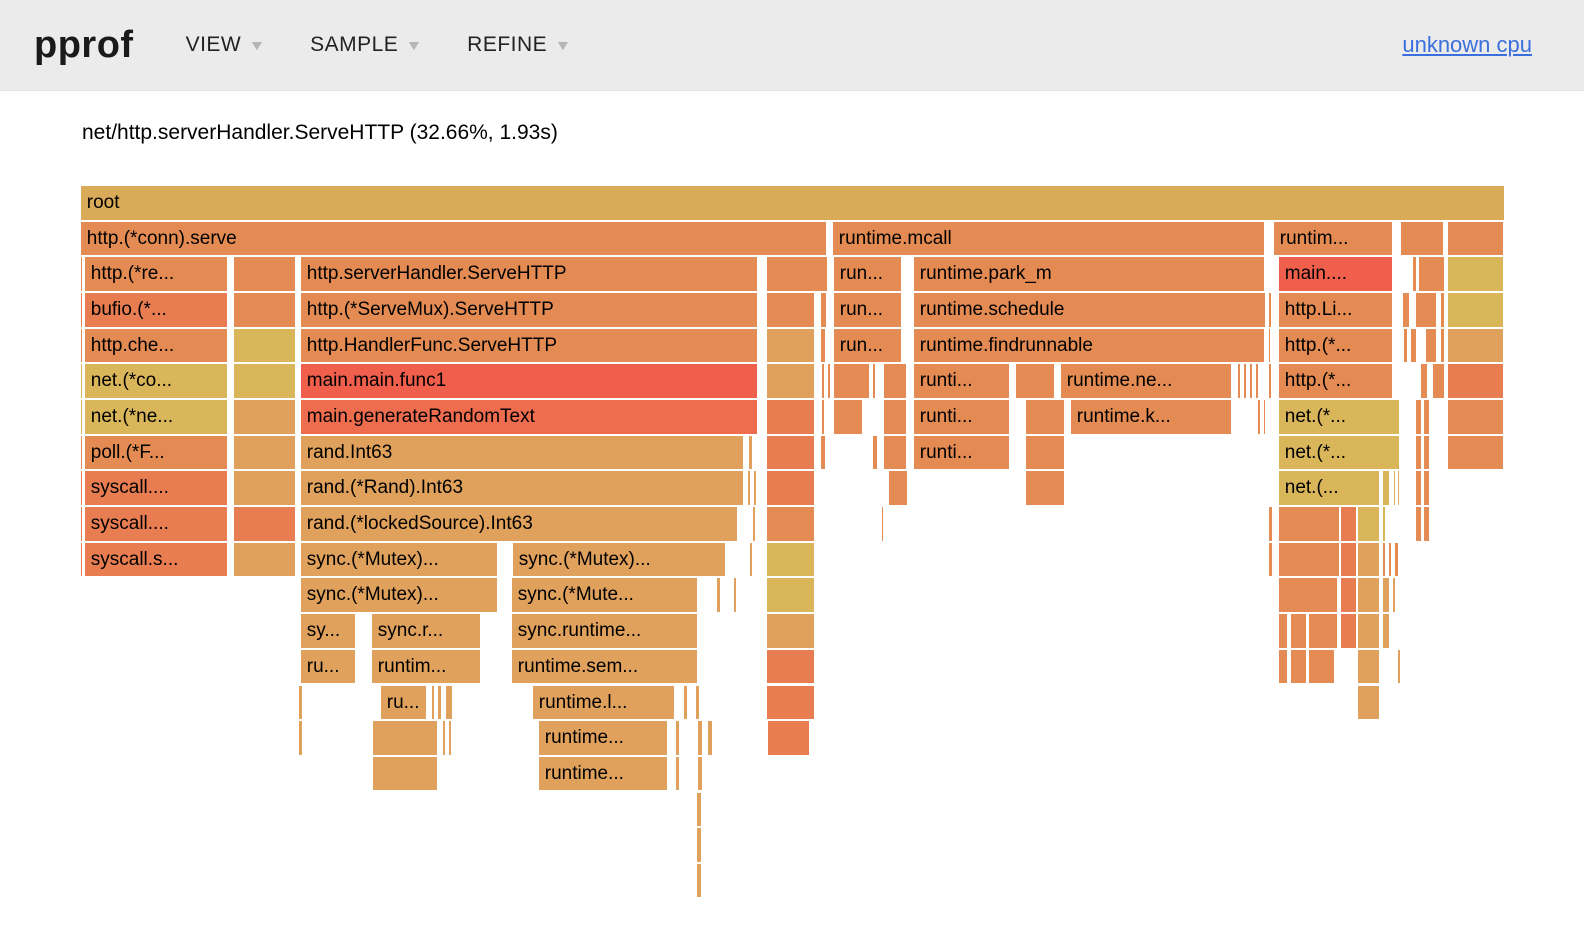 This screenshot has width=1584, height=950. What do you see at coordinates (366, 45) in the screenshot?
I see `menu-sample: SAMPLE ▼` at bounding box center [366, 45].